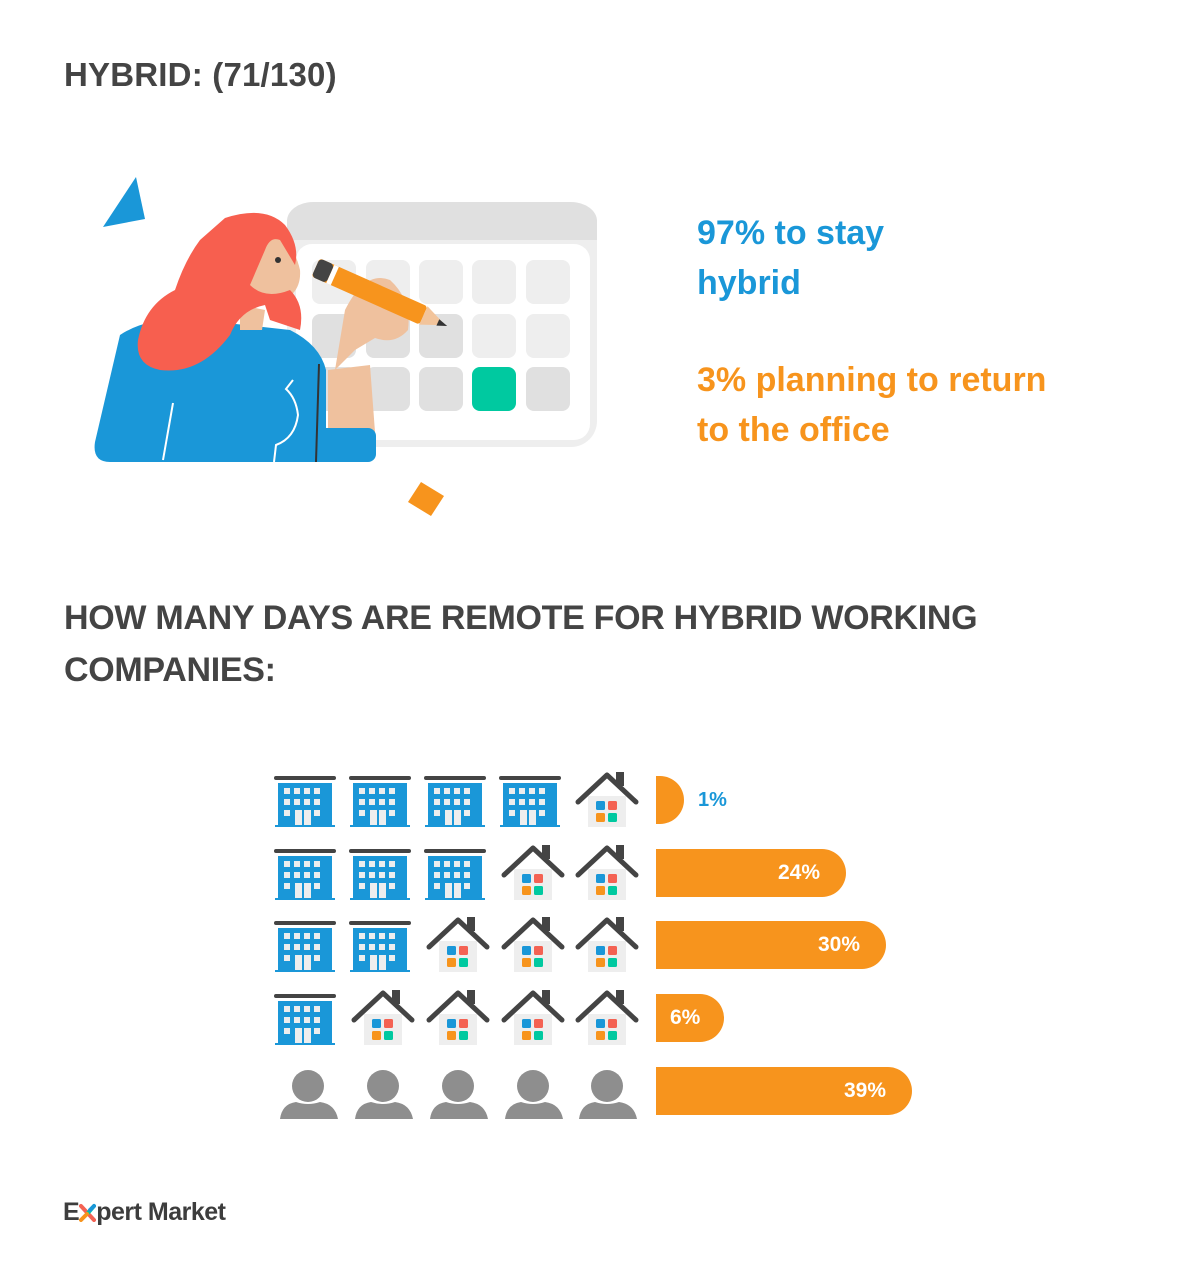 This screenshot has width=1188, height=1287. What do you see at coordinates (685, 1017) in the screenshot?
I see `bar-value-label: 6%` at bounding box center [685, 1017].